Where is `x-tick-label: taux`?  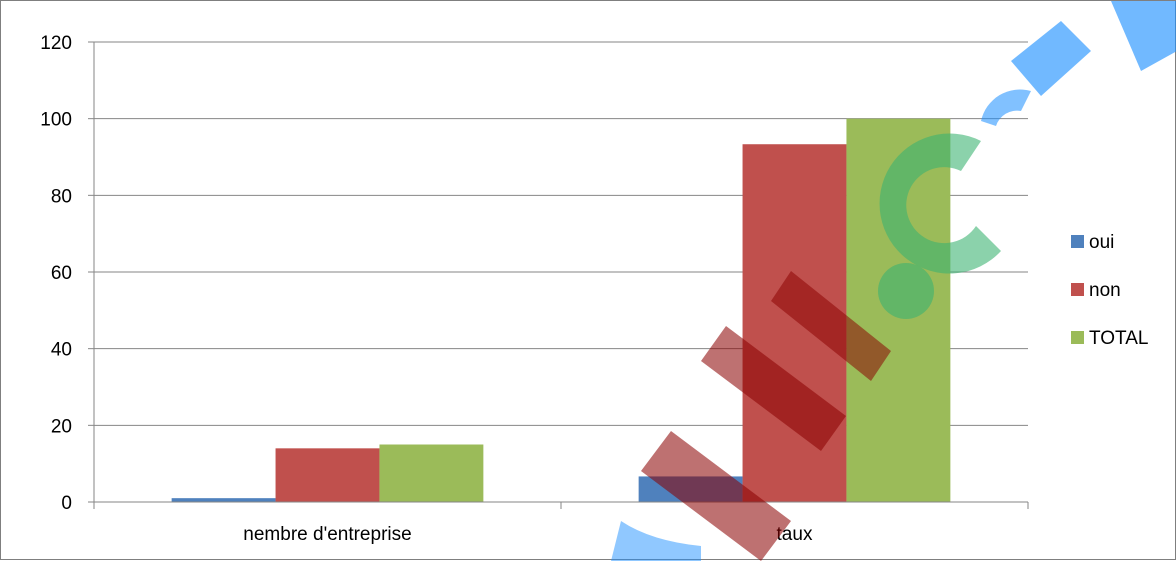
x-tick-label: taux is located at coordinates (795, 534).